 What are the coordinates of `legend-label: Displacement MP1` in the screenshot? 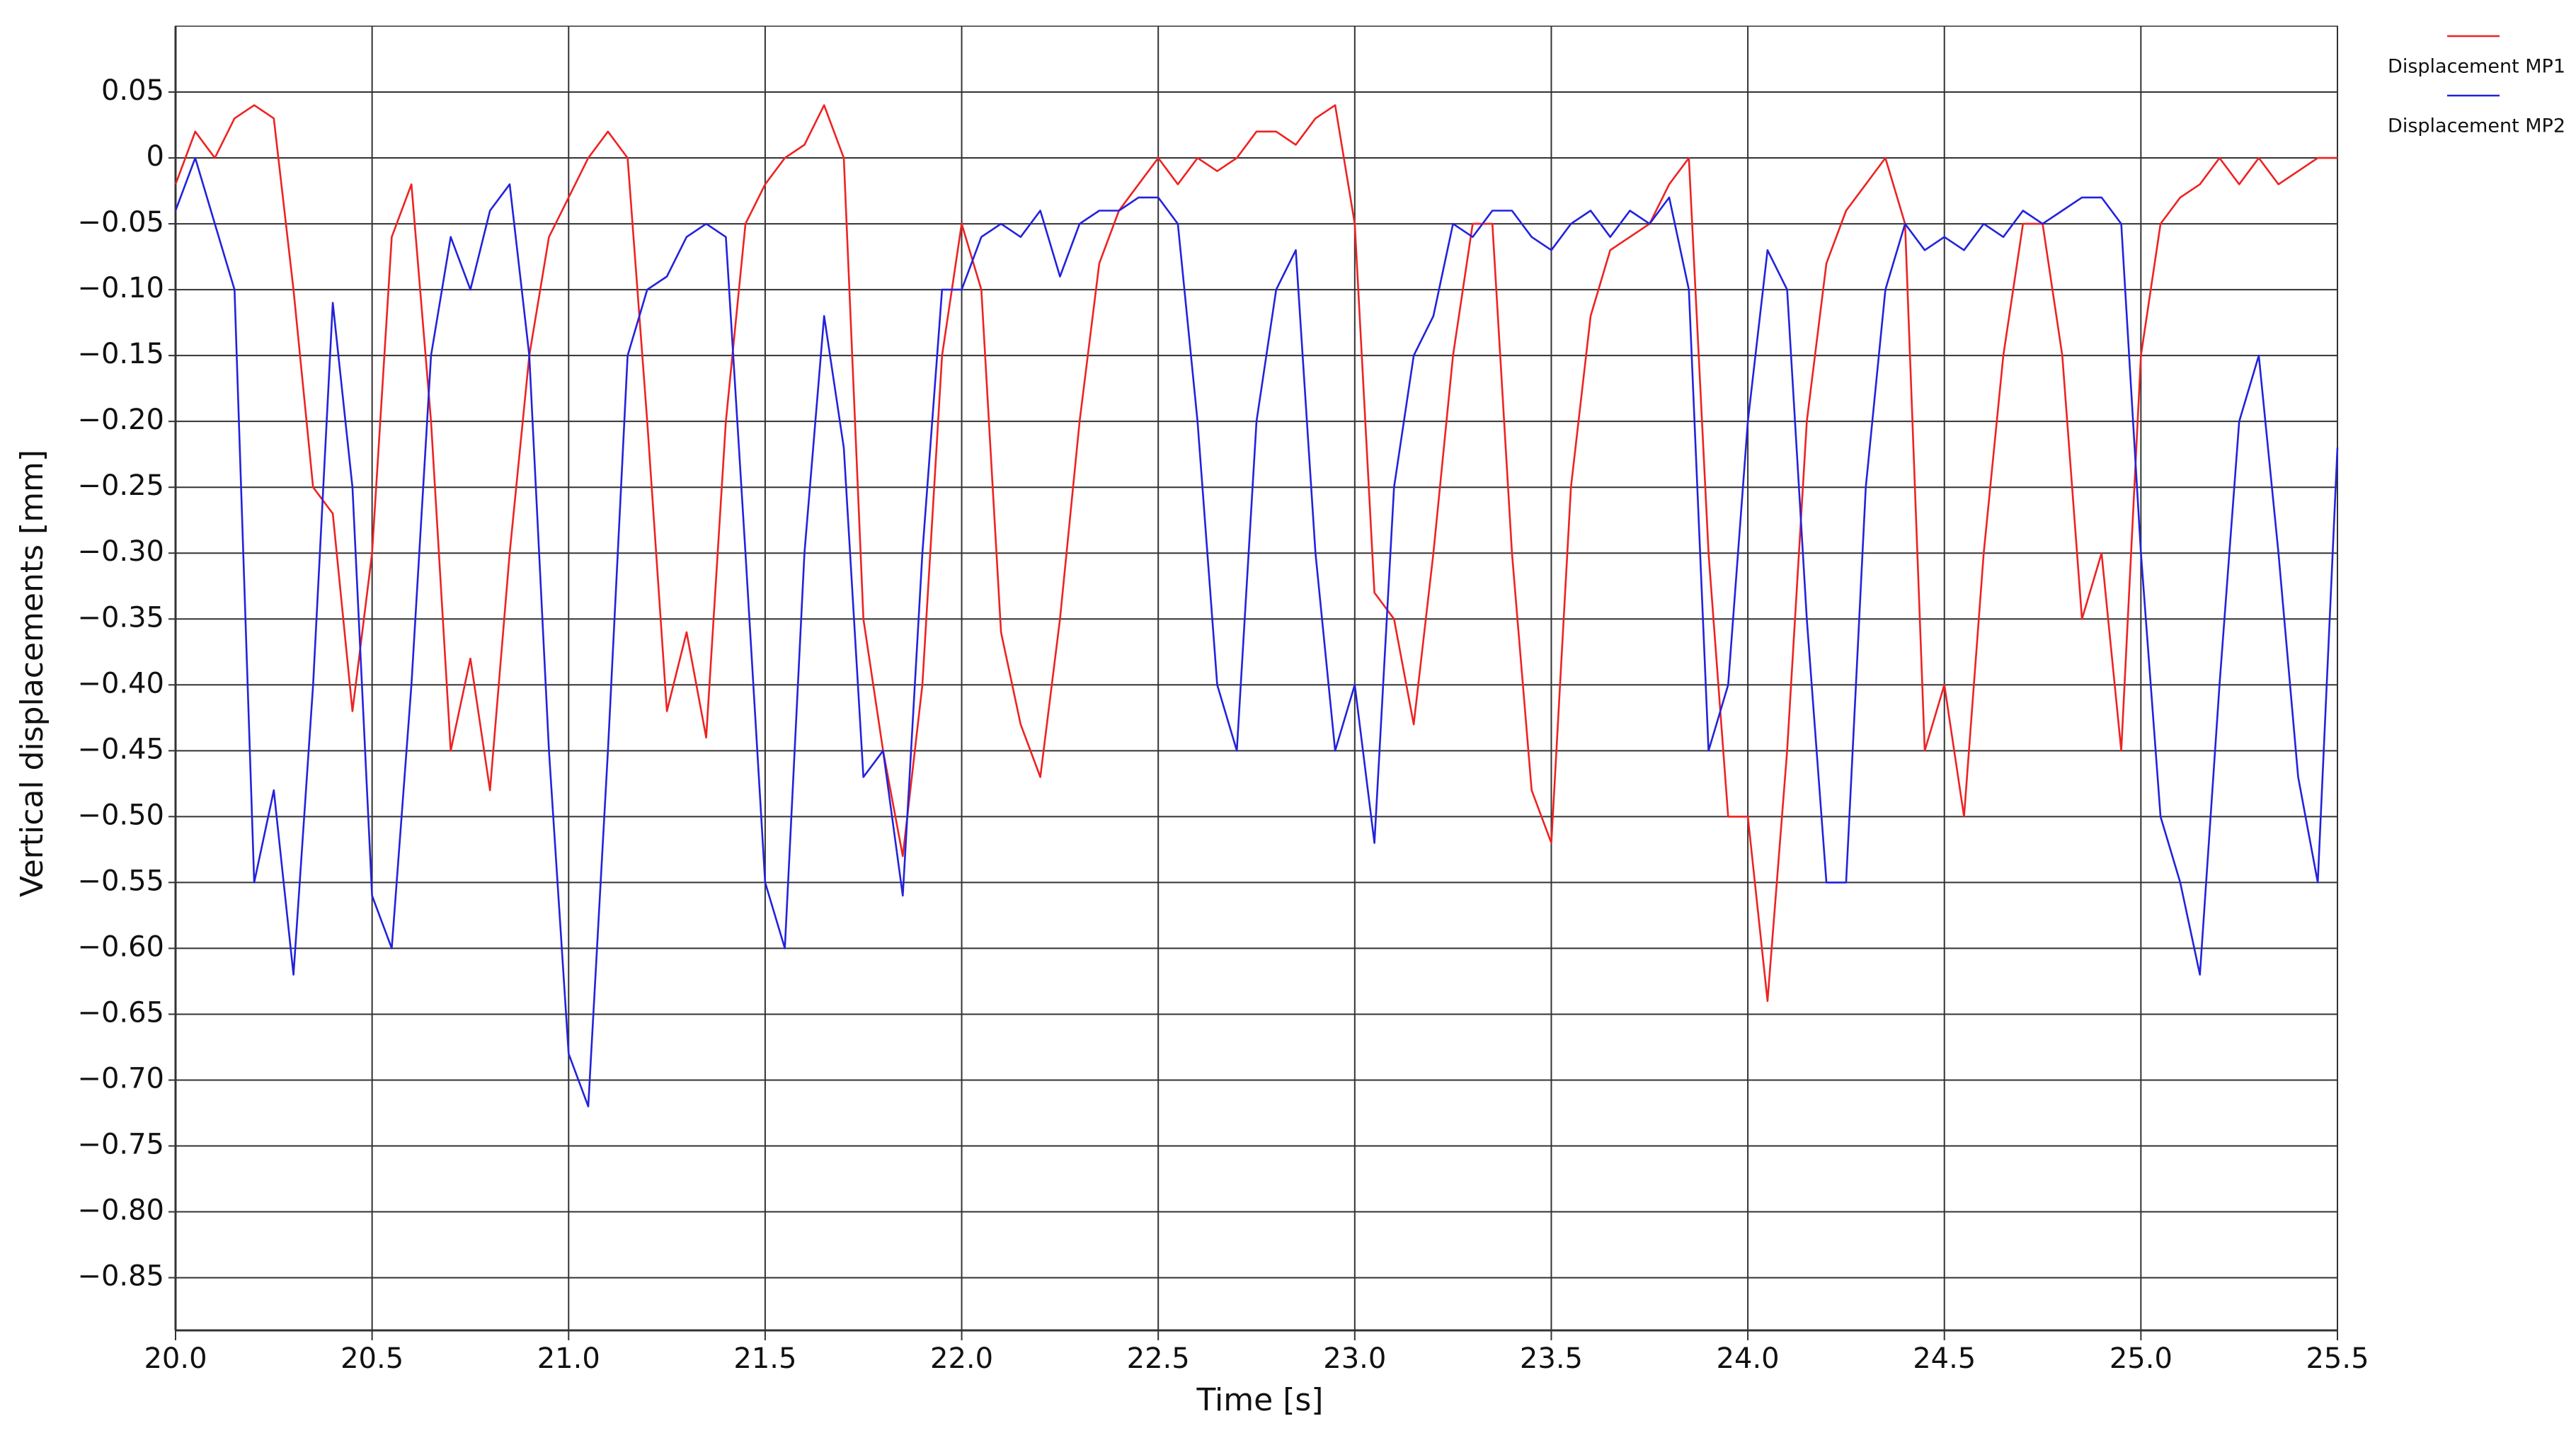 It's located at (2476, 67).